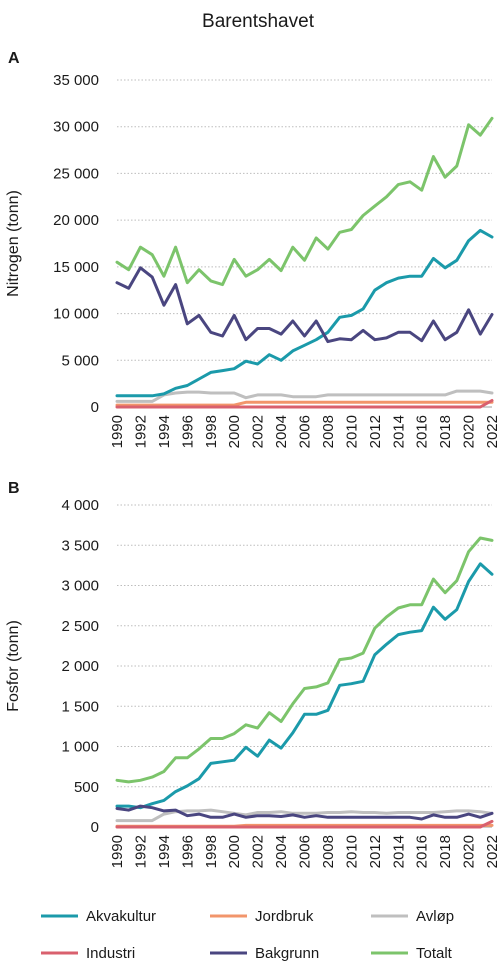  Describe the element at coordinates (13, 243) in the screenshot. I see `y-axis-label: Nitrogen (tonn)` at that location.